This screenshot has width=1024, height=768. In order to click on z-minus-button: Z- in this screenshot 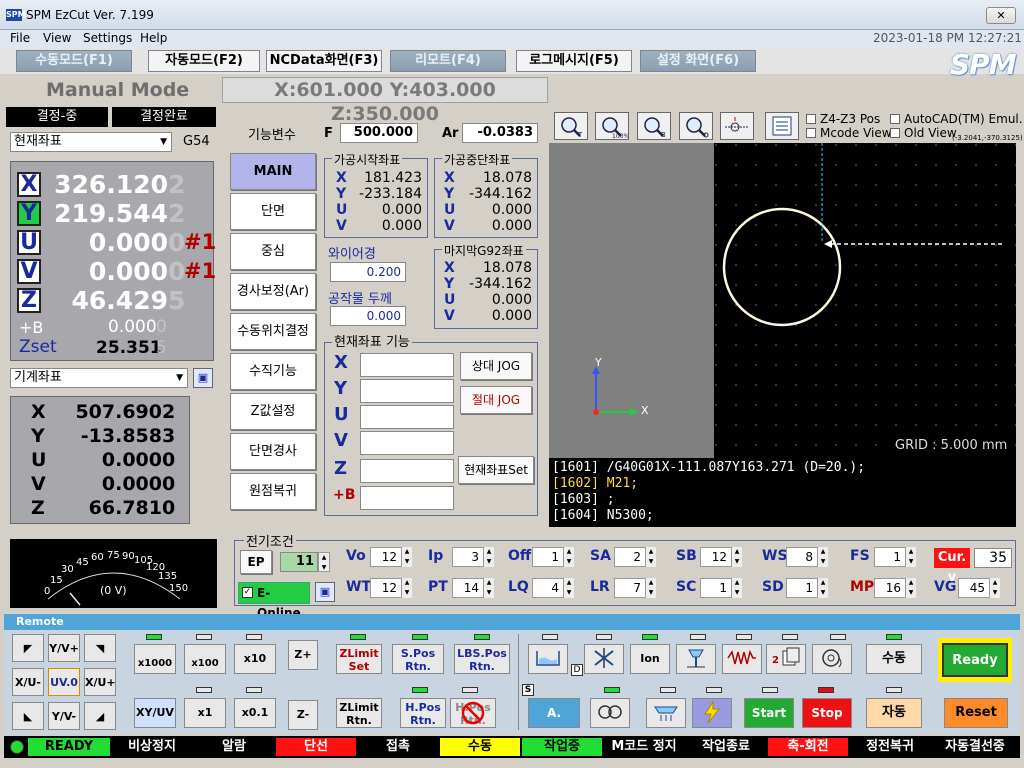, I will do `click(303, 715)`.